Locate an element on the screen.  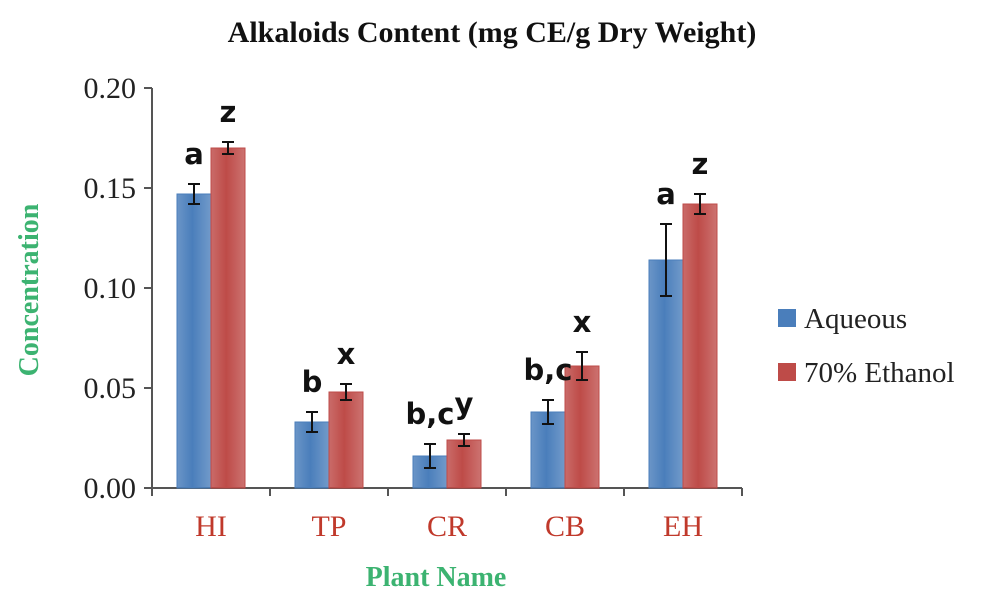
y-axis-title: Concentration is located at coordinates (29, 289).